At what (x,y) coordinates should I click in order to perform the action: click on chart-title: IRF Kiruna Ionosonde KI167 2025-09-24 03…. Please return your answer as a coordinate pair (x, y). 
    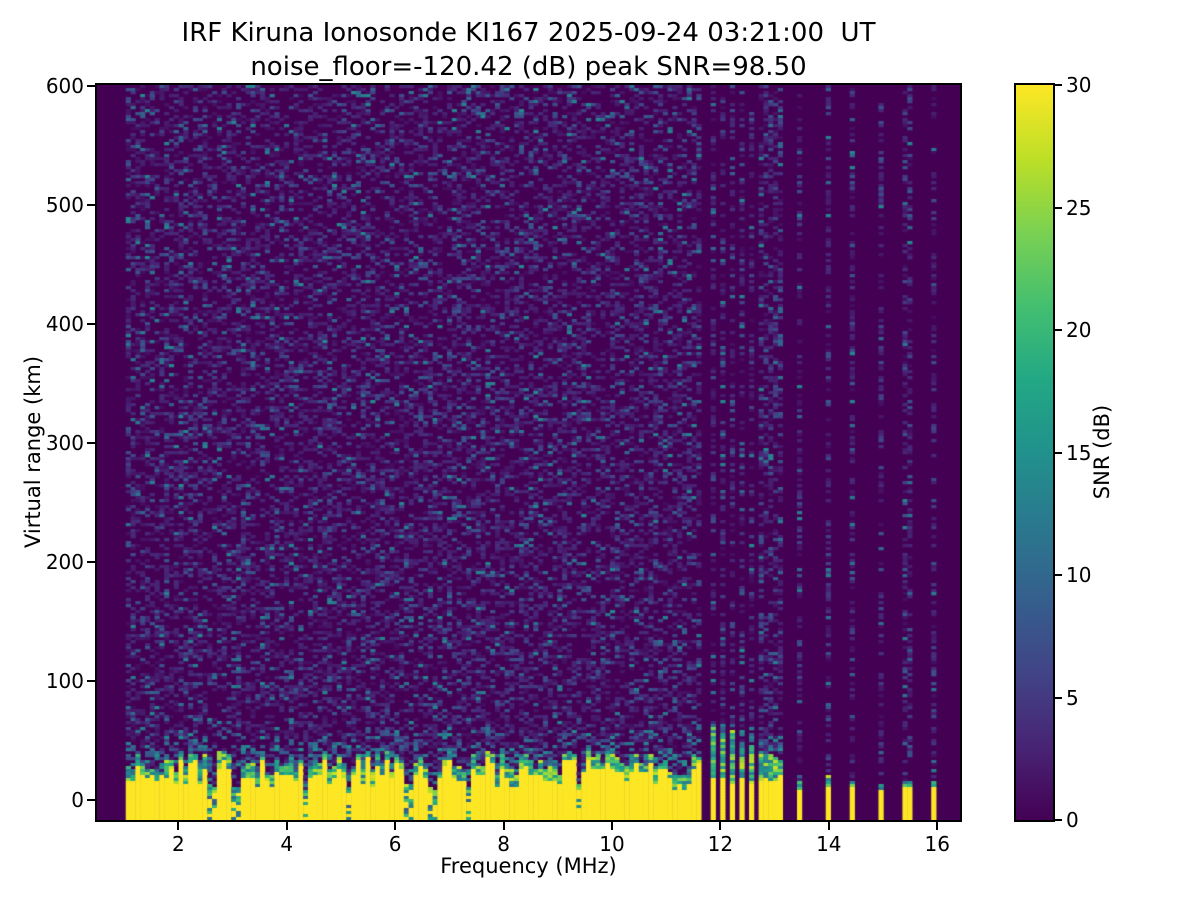
    Looking at the image, I should click on (528, 33).